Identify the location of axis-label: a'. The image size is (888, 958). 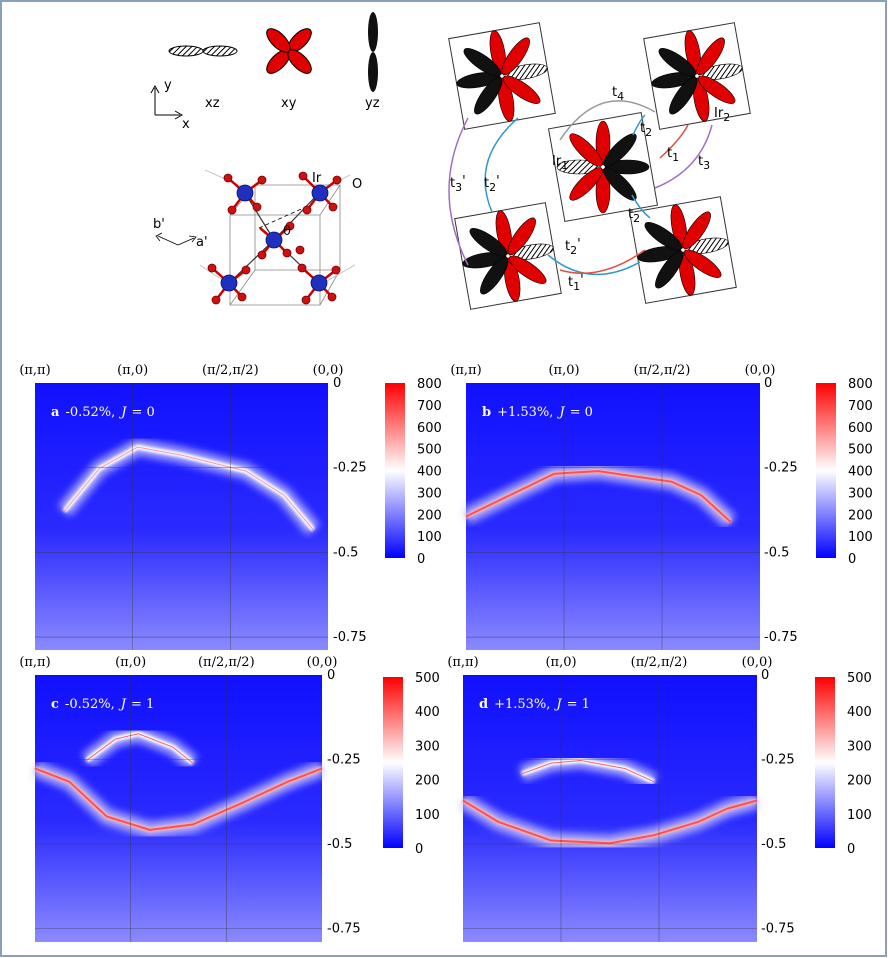
(202, 242).